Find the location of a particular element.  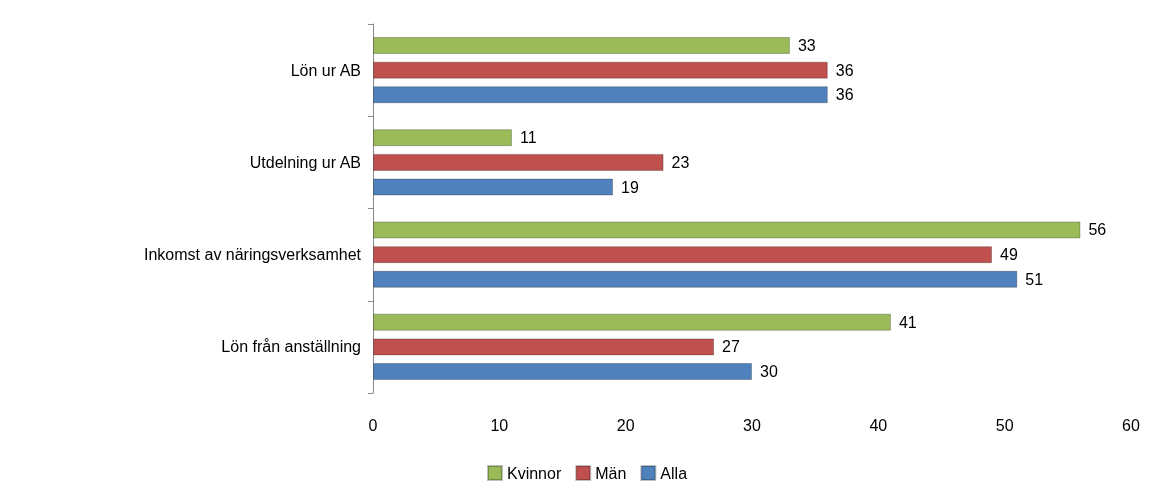

data-label: 19 is located at coordinates (630, 187).